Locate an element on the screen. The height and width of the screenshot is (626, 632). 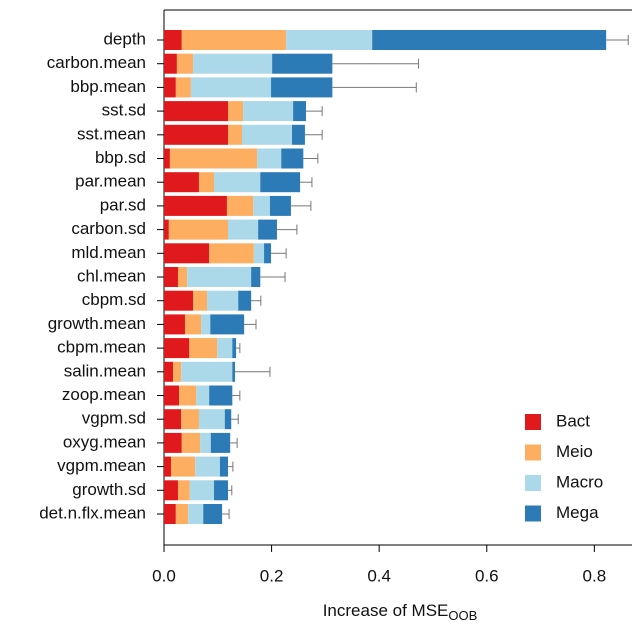
legend-label: Macro is located at coordinates (579, 481).